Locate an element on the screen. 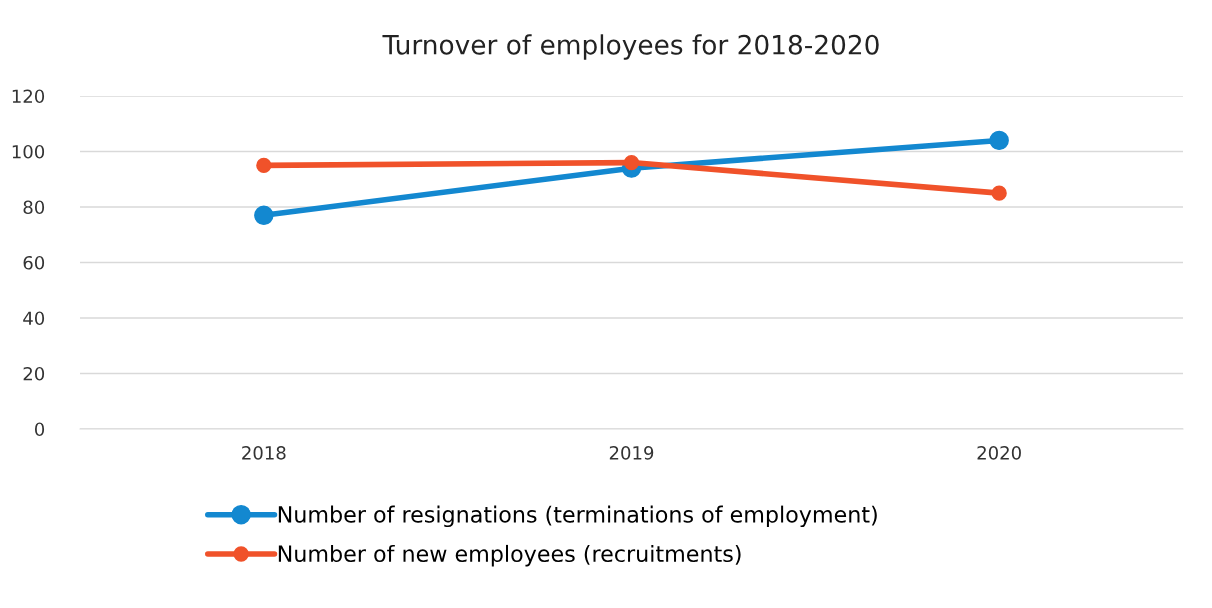 Image resolution: width=1212 pixels, height=608 pixels. y-tick-label: 100 is located at coordinates (28, 151).